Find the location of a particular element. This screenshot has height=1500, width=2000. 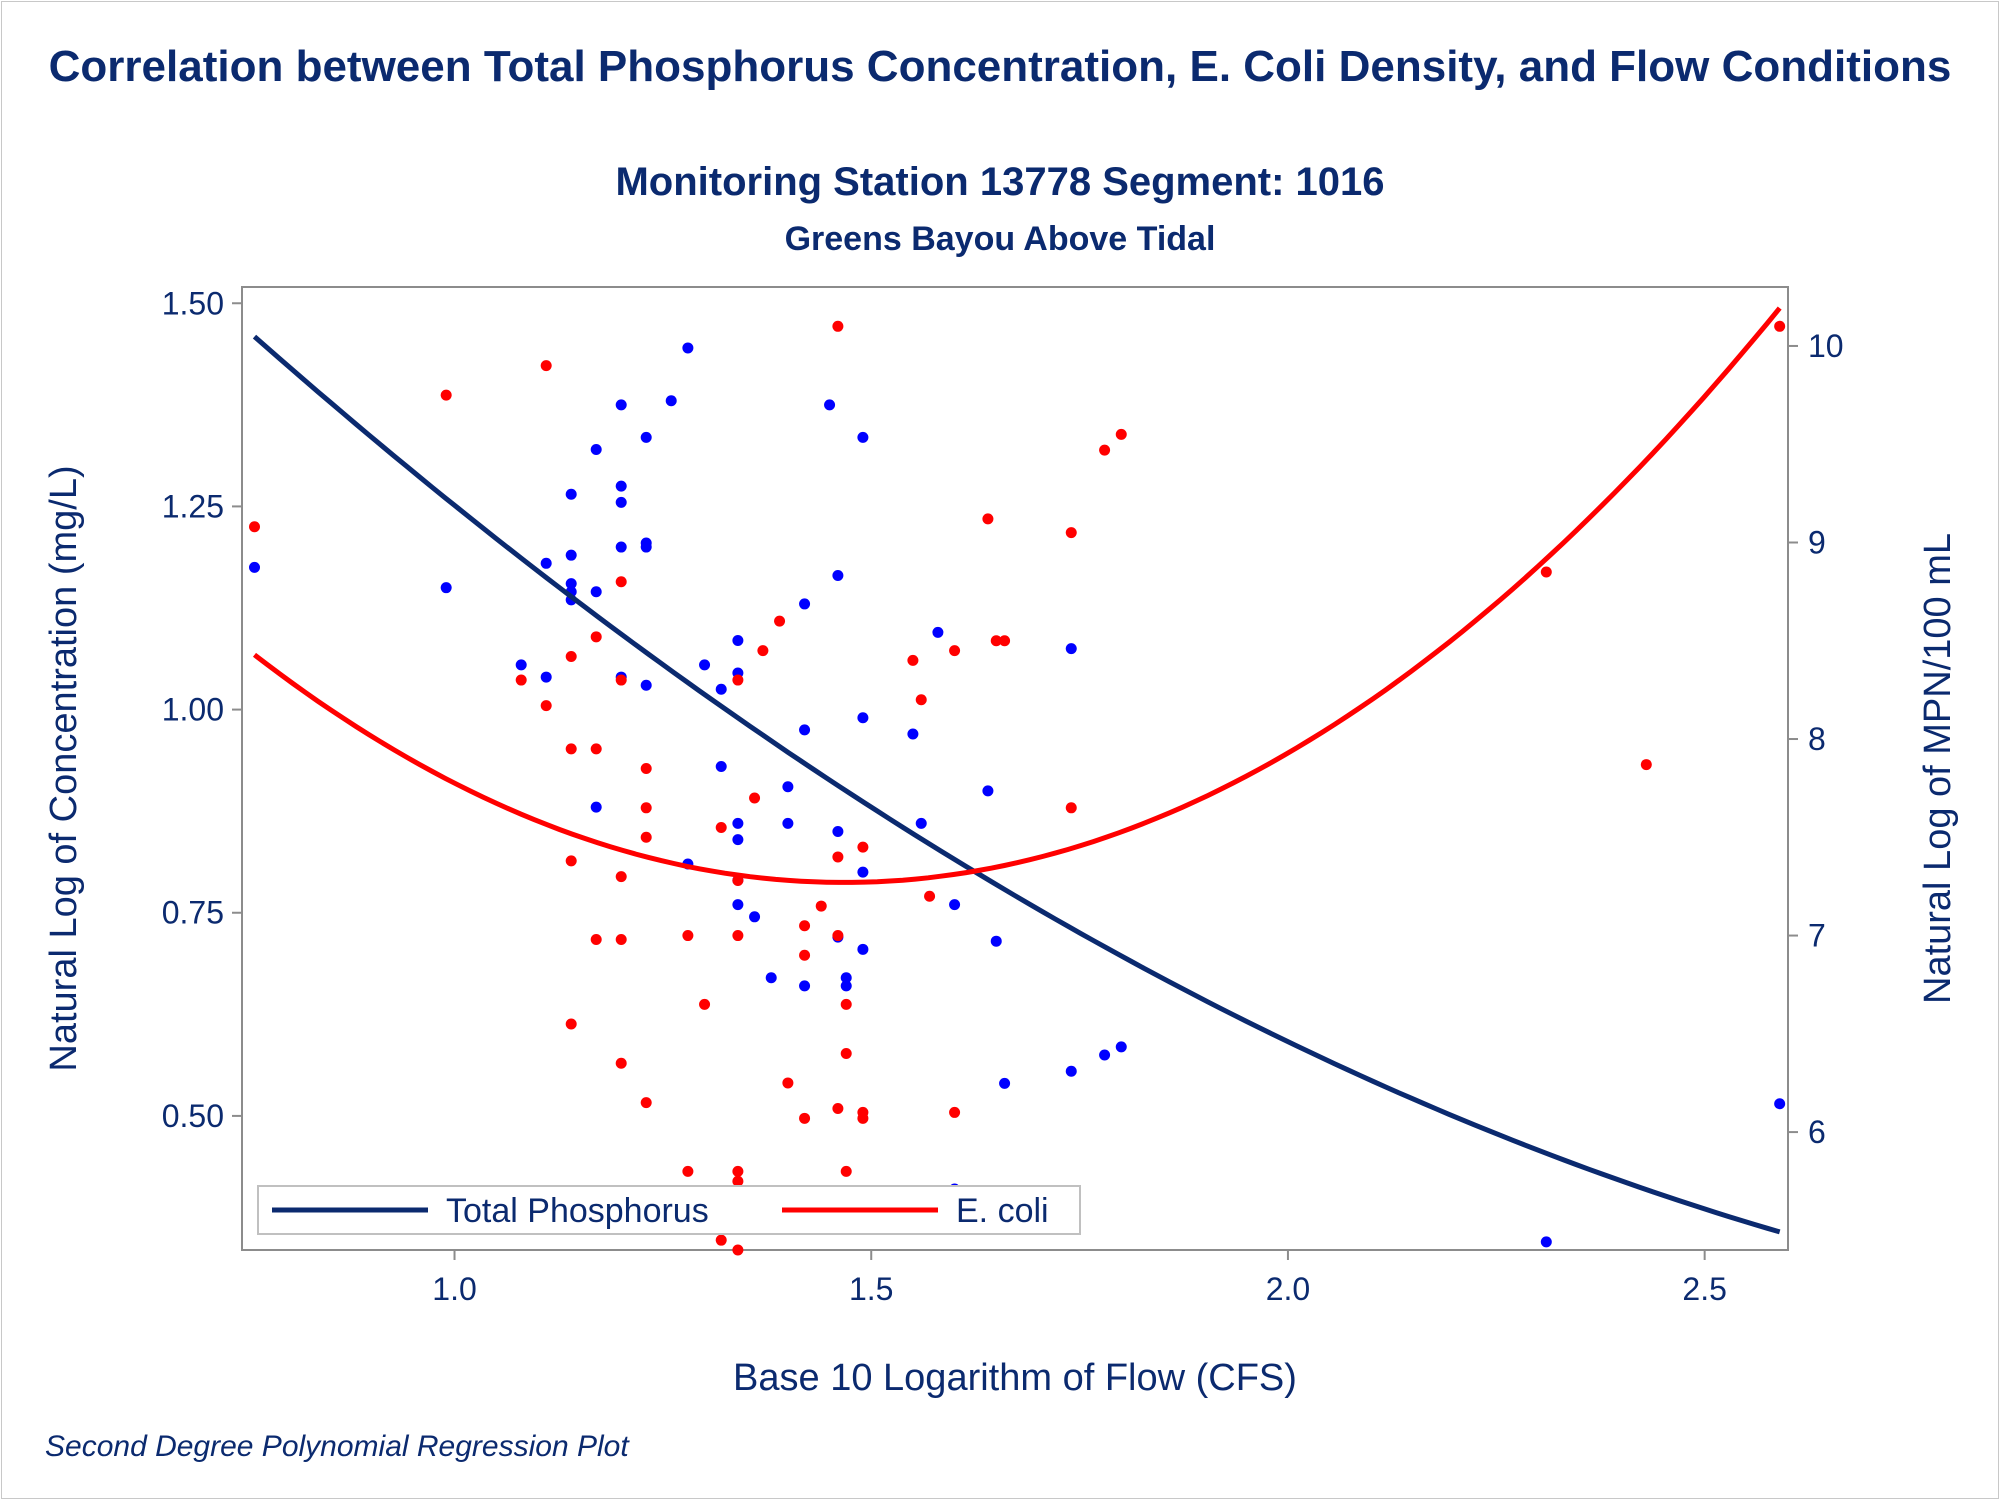

x-tick-label: 2.5 is located at coordinates (1704, 1289).